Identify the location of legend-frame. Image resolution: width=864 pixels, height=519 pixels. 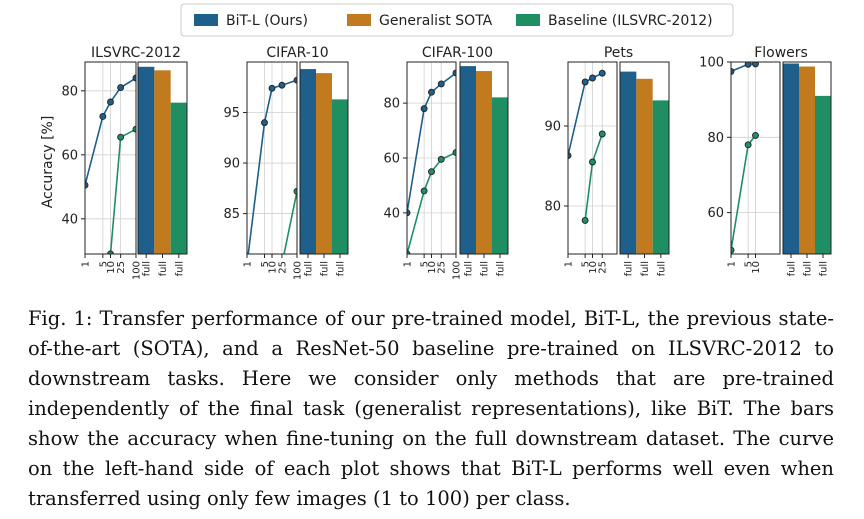
(457, 20).